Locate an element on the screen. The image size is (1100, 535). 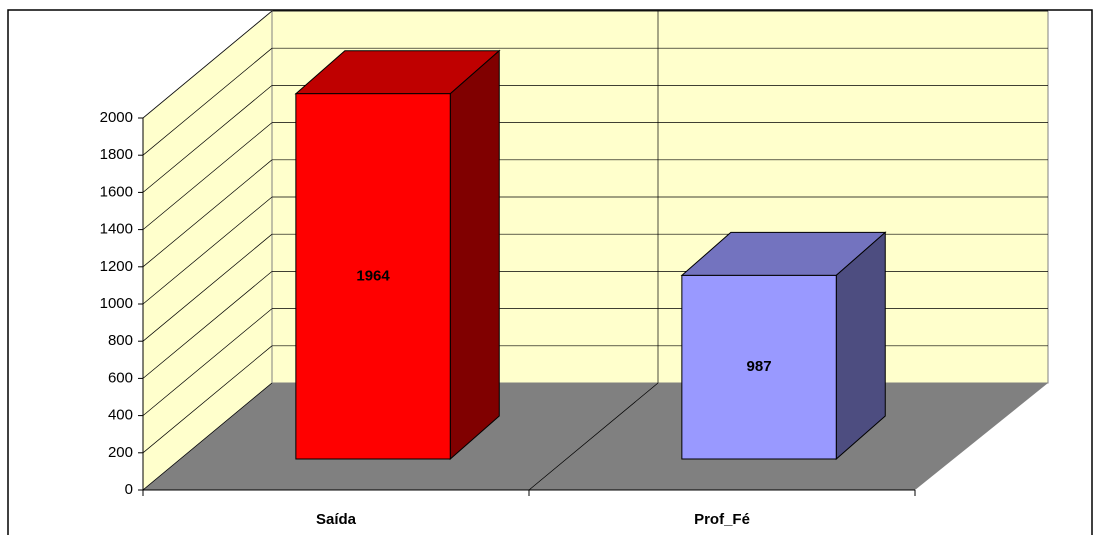
y-tick-label: 600 is located at coordinates (120, 377).